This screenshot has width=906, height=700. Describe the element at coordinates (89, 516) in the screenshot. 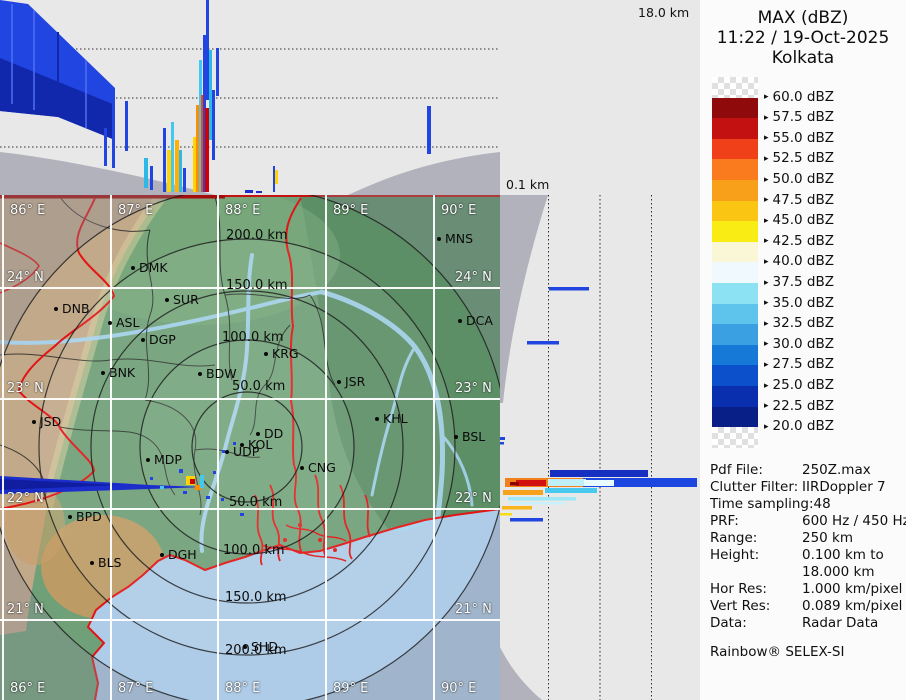

I see `station-label-BPD: BPD` at that location.